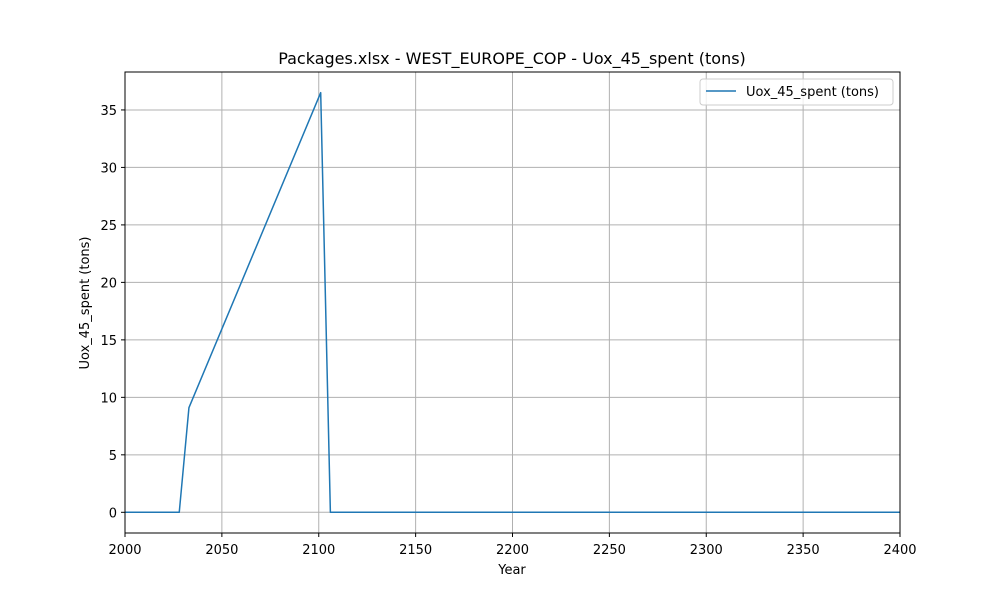 The height and width of the screenshot is (604, 1000). What do you see at coordinates (108, 283) in the screenshot?
I see `y-tick-label: 20` at bounding box center [108, 283].